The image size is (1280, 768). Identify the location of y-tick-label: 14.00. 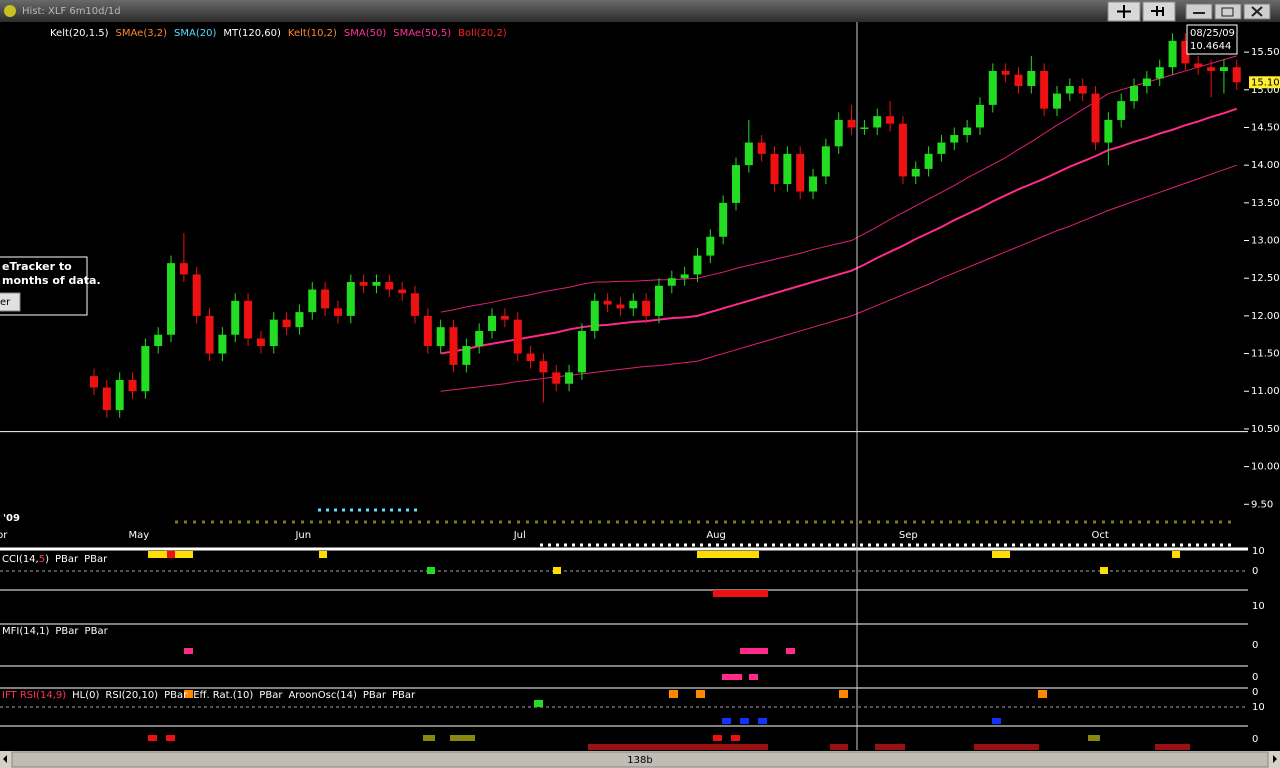
(1265, 165).